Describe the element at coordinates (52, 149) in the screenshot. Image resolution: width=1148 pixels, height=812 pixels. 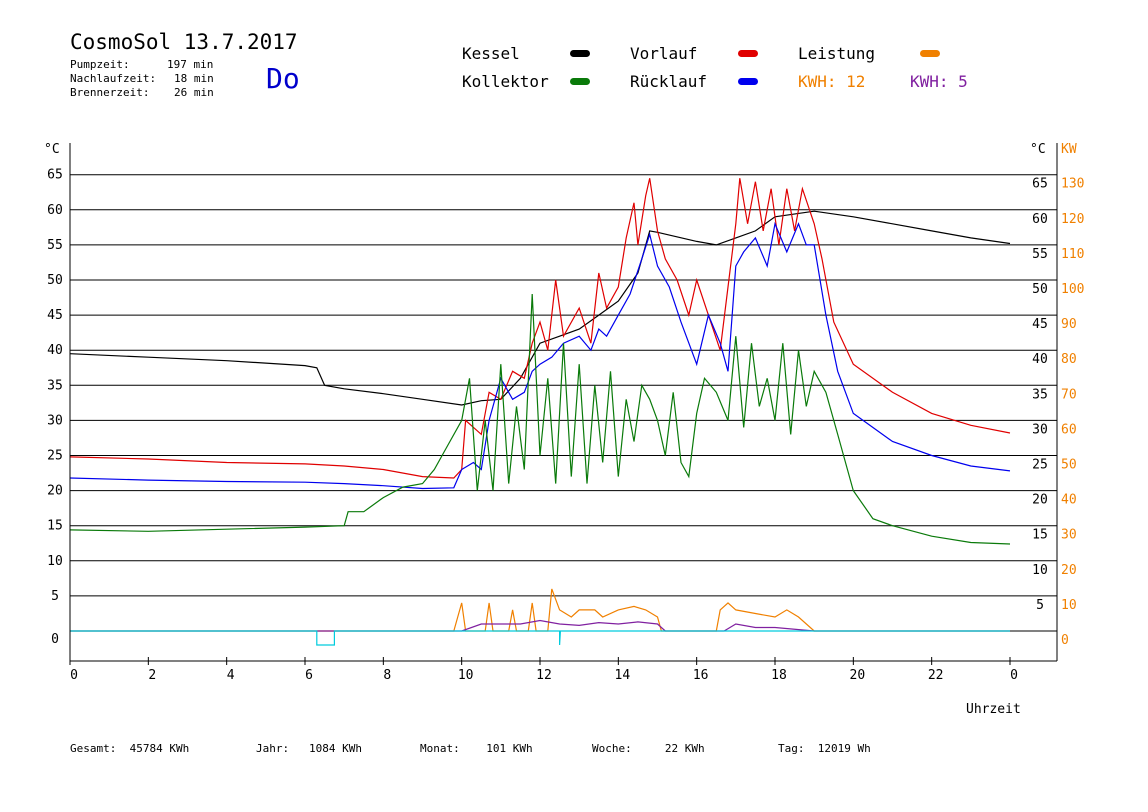
I see `y-axis-left-unit: °C` at that location.